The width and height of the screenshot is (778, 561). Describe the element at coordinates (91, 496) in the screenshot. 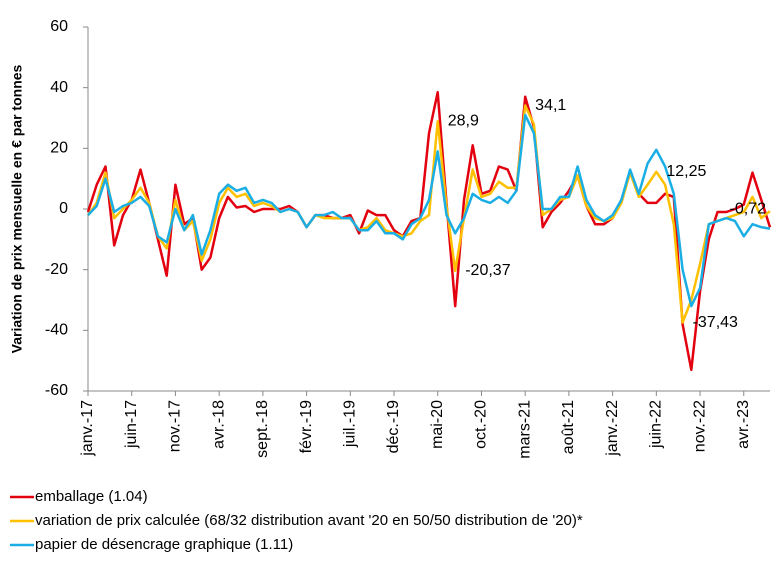

I see `legend-label: emballage (1.04)` at that location.